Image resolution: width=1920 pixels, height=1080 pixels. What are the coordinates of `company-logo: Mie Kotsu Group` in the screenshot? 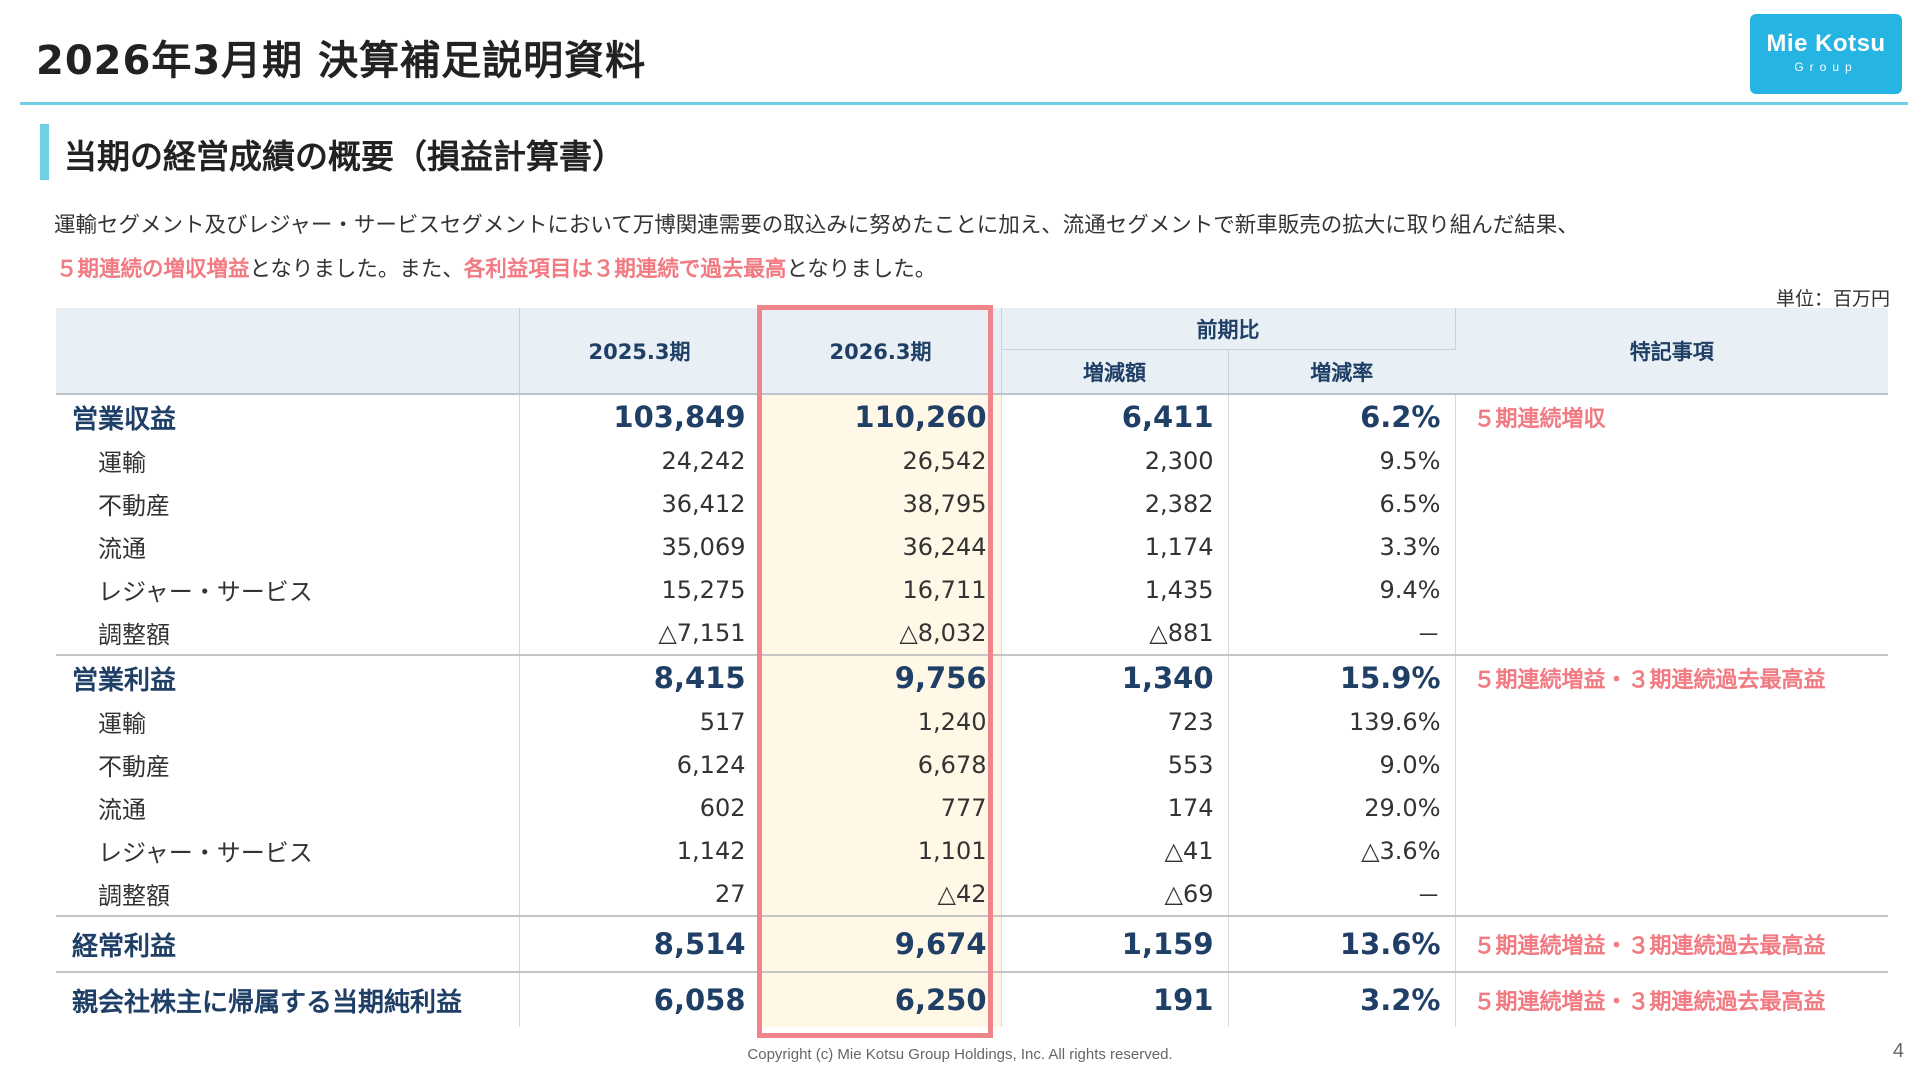 It's located at (1826, 54).